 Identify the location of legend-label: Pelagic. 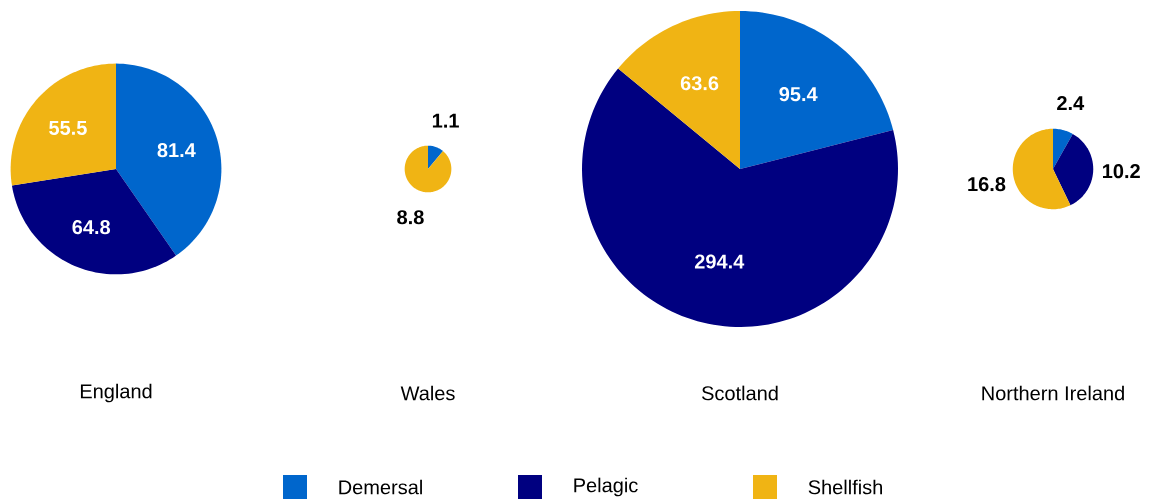
(606, 487).